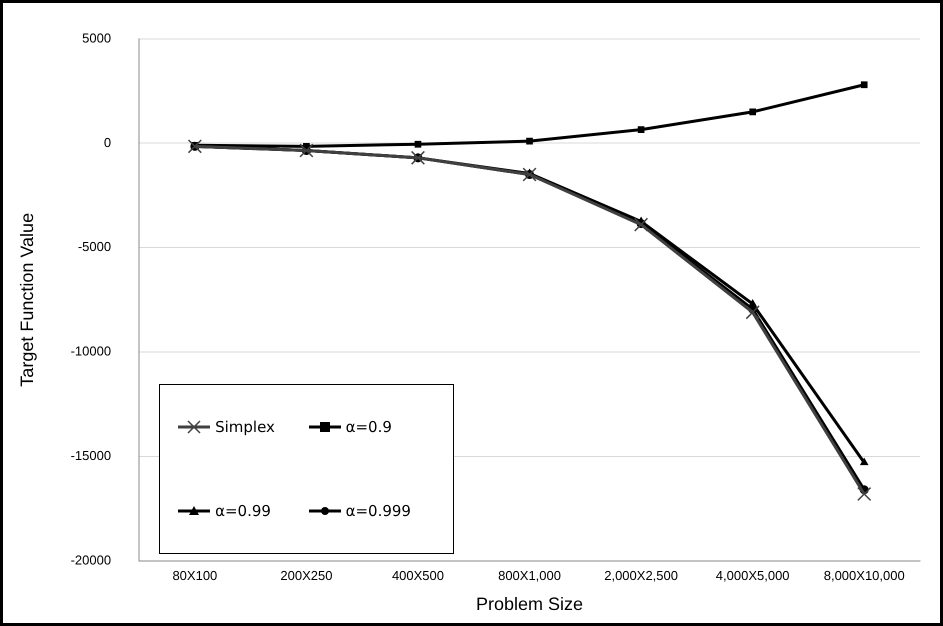  Describe the element at coordinates (378, 511) in the screenshot. I see `legend-label: α=0.999` at that location.